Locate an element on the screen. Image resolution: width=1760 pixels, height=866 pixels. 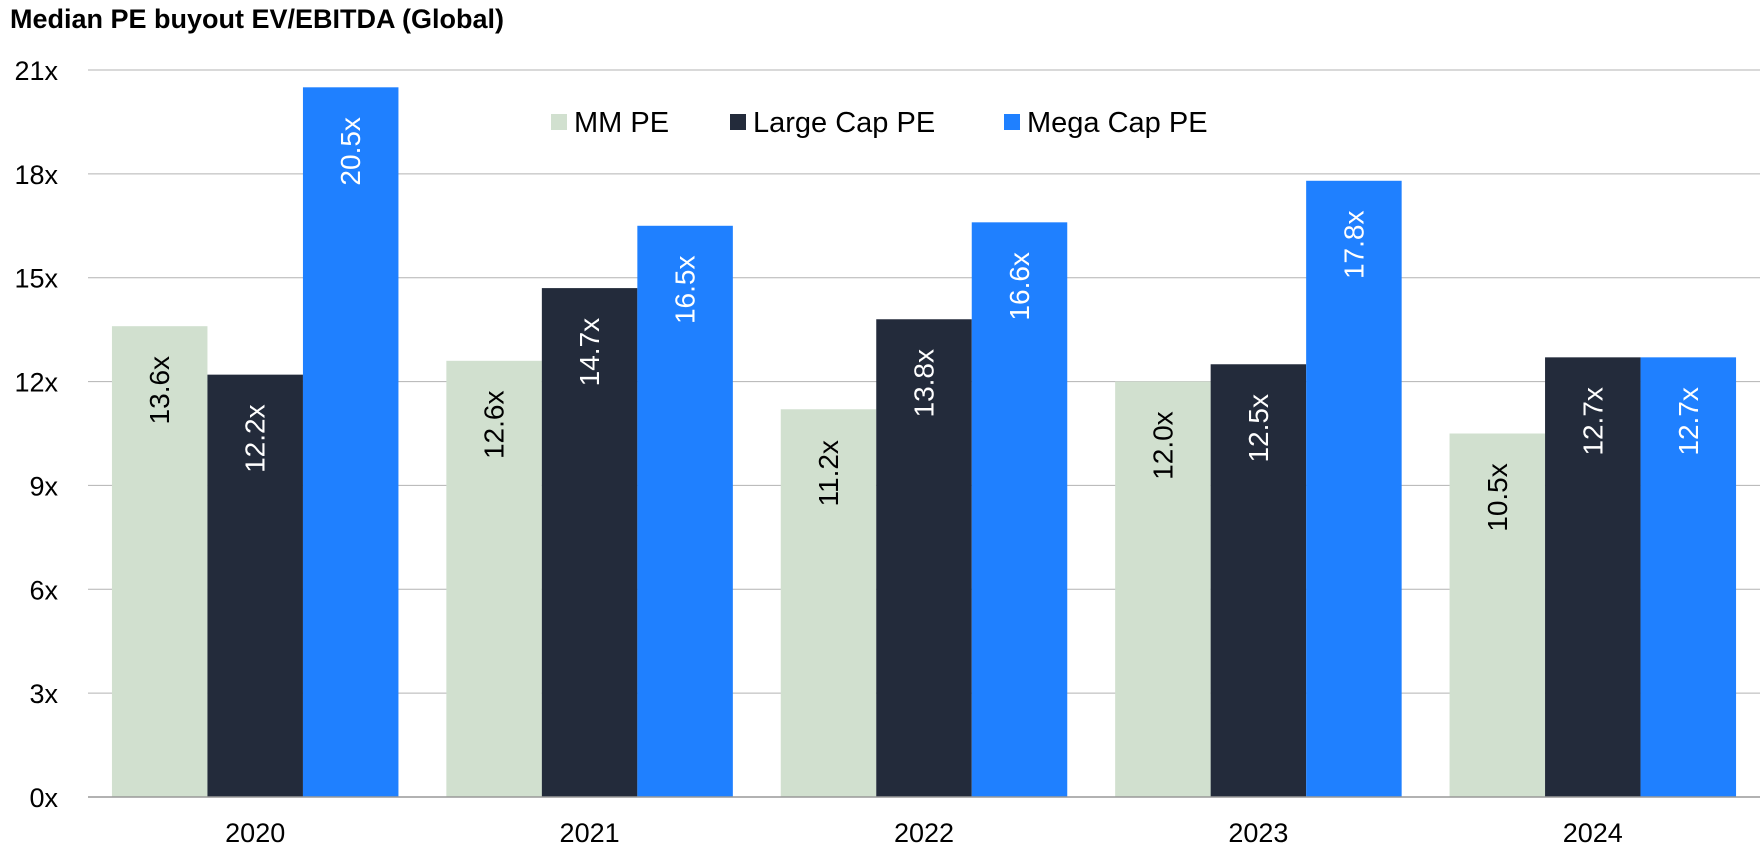
data-label: 10.5x is located at coordinates (1497, 497).